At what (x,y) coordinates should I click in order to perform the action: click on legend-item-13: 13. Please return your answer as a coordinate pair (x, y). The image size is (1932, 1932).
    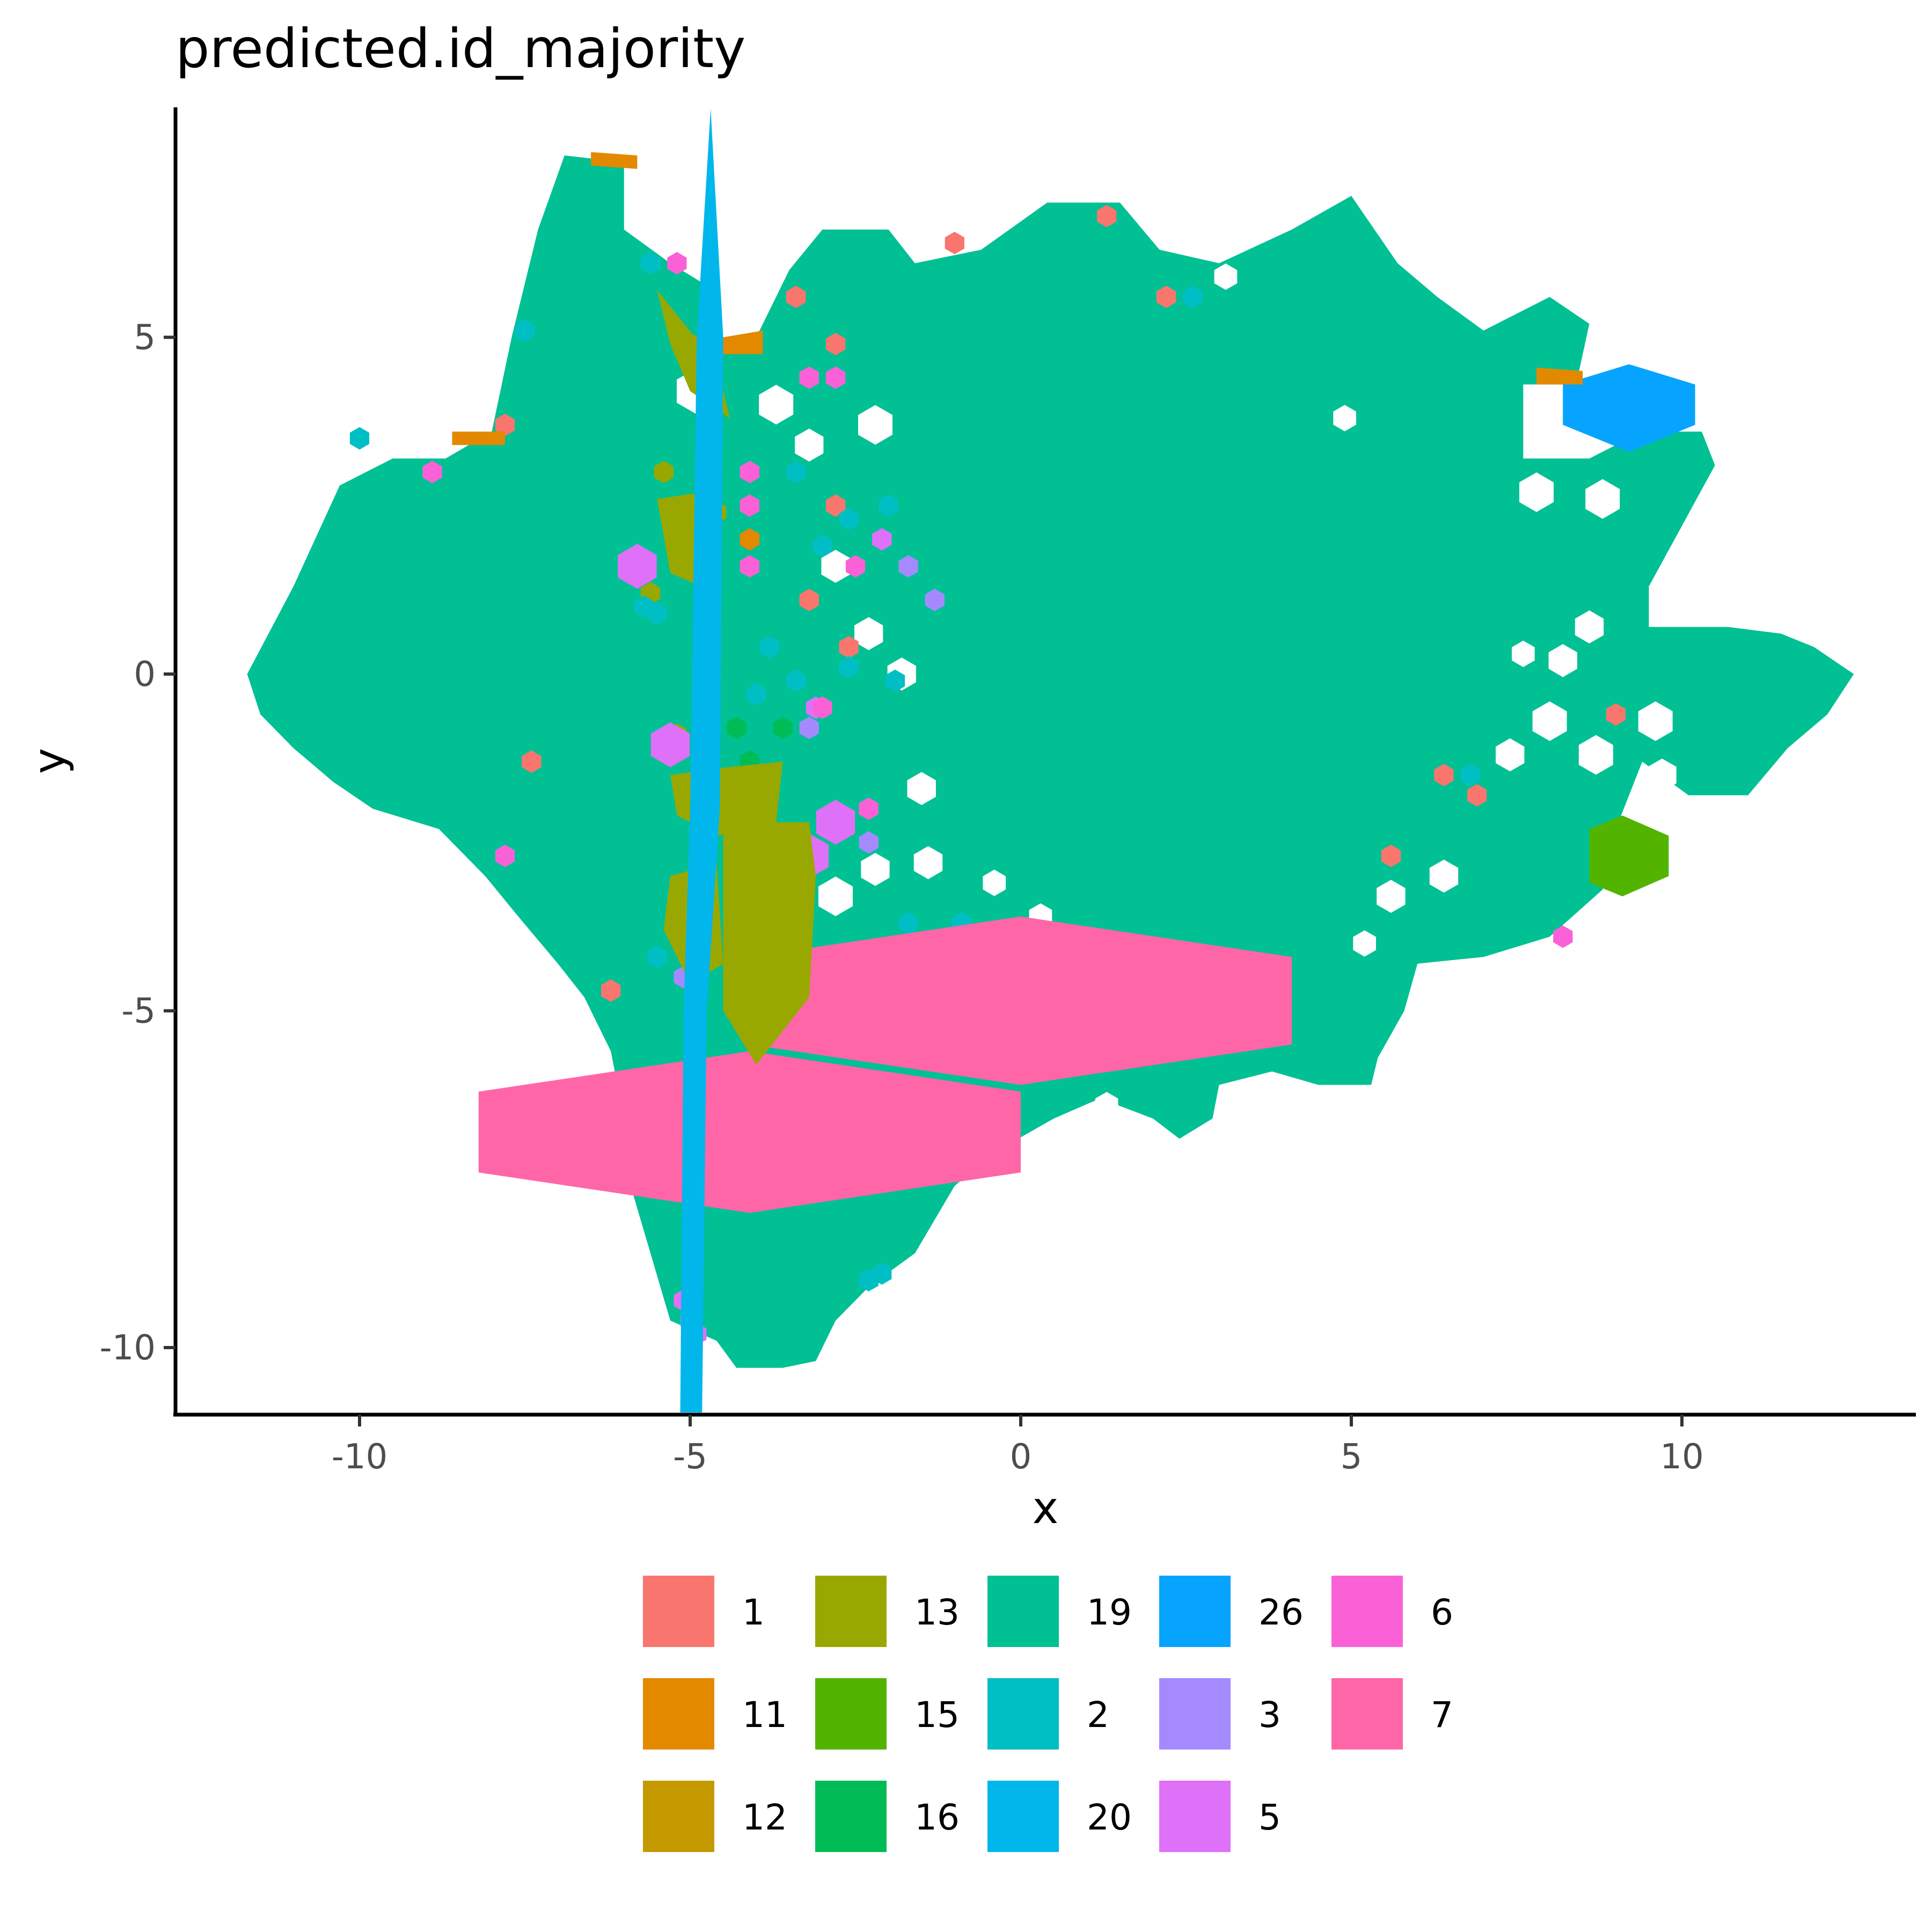
    Looking at the image, I should click on (887, 1611).